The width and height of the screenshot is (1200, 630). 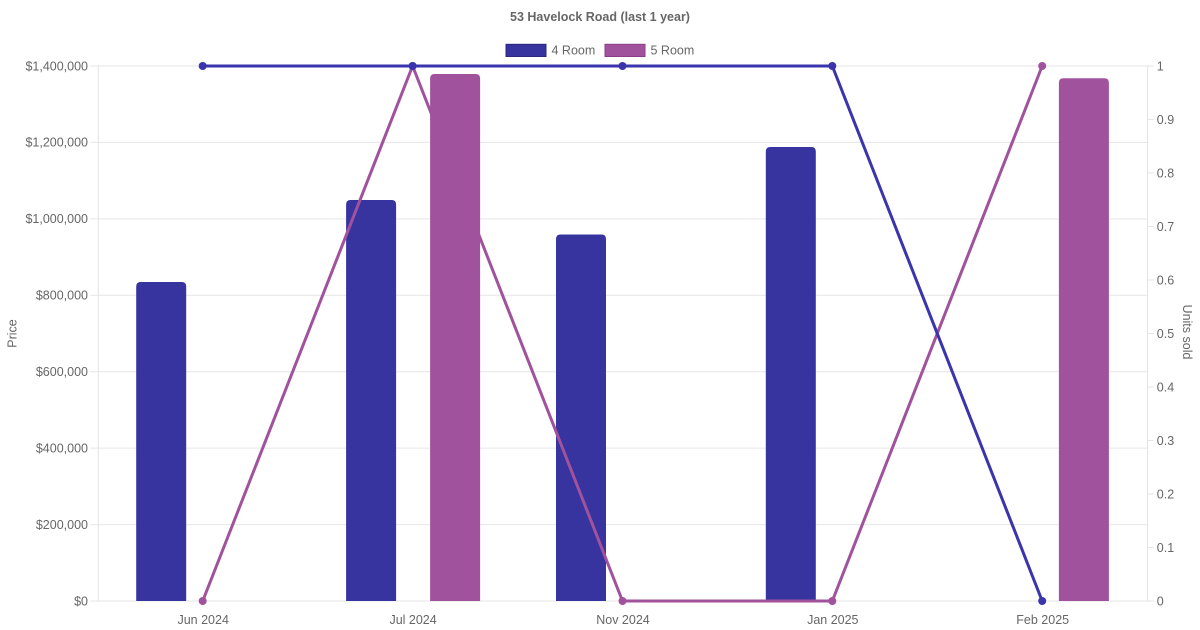 What do you see at coordinates (1165, 173) in the screenshot?
I see `svg-text: 0.8` at bounding box center [1165, 173].